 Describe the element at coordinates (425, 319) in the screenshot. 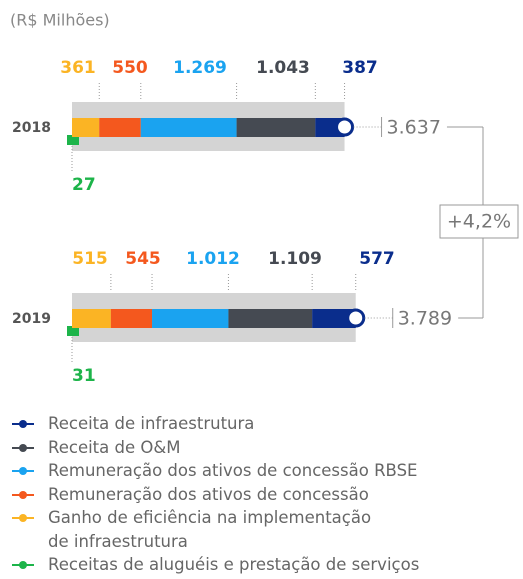

I see `total-label: 3.789` at that location.